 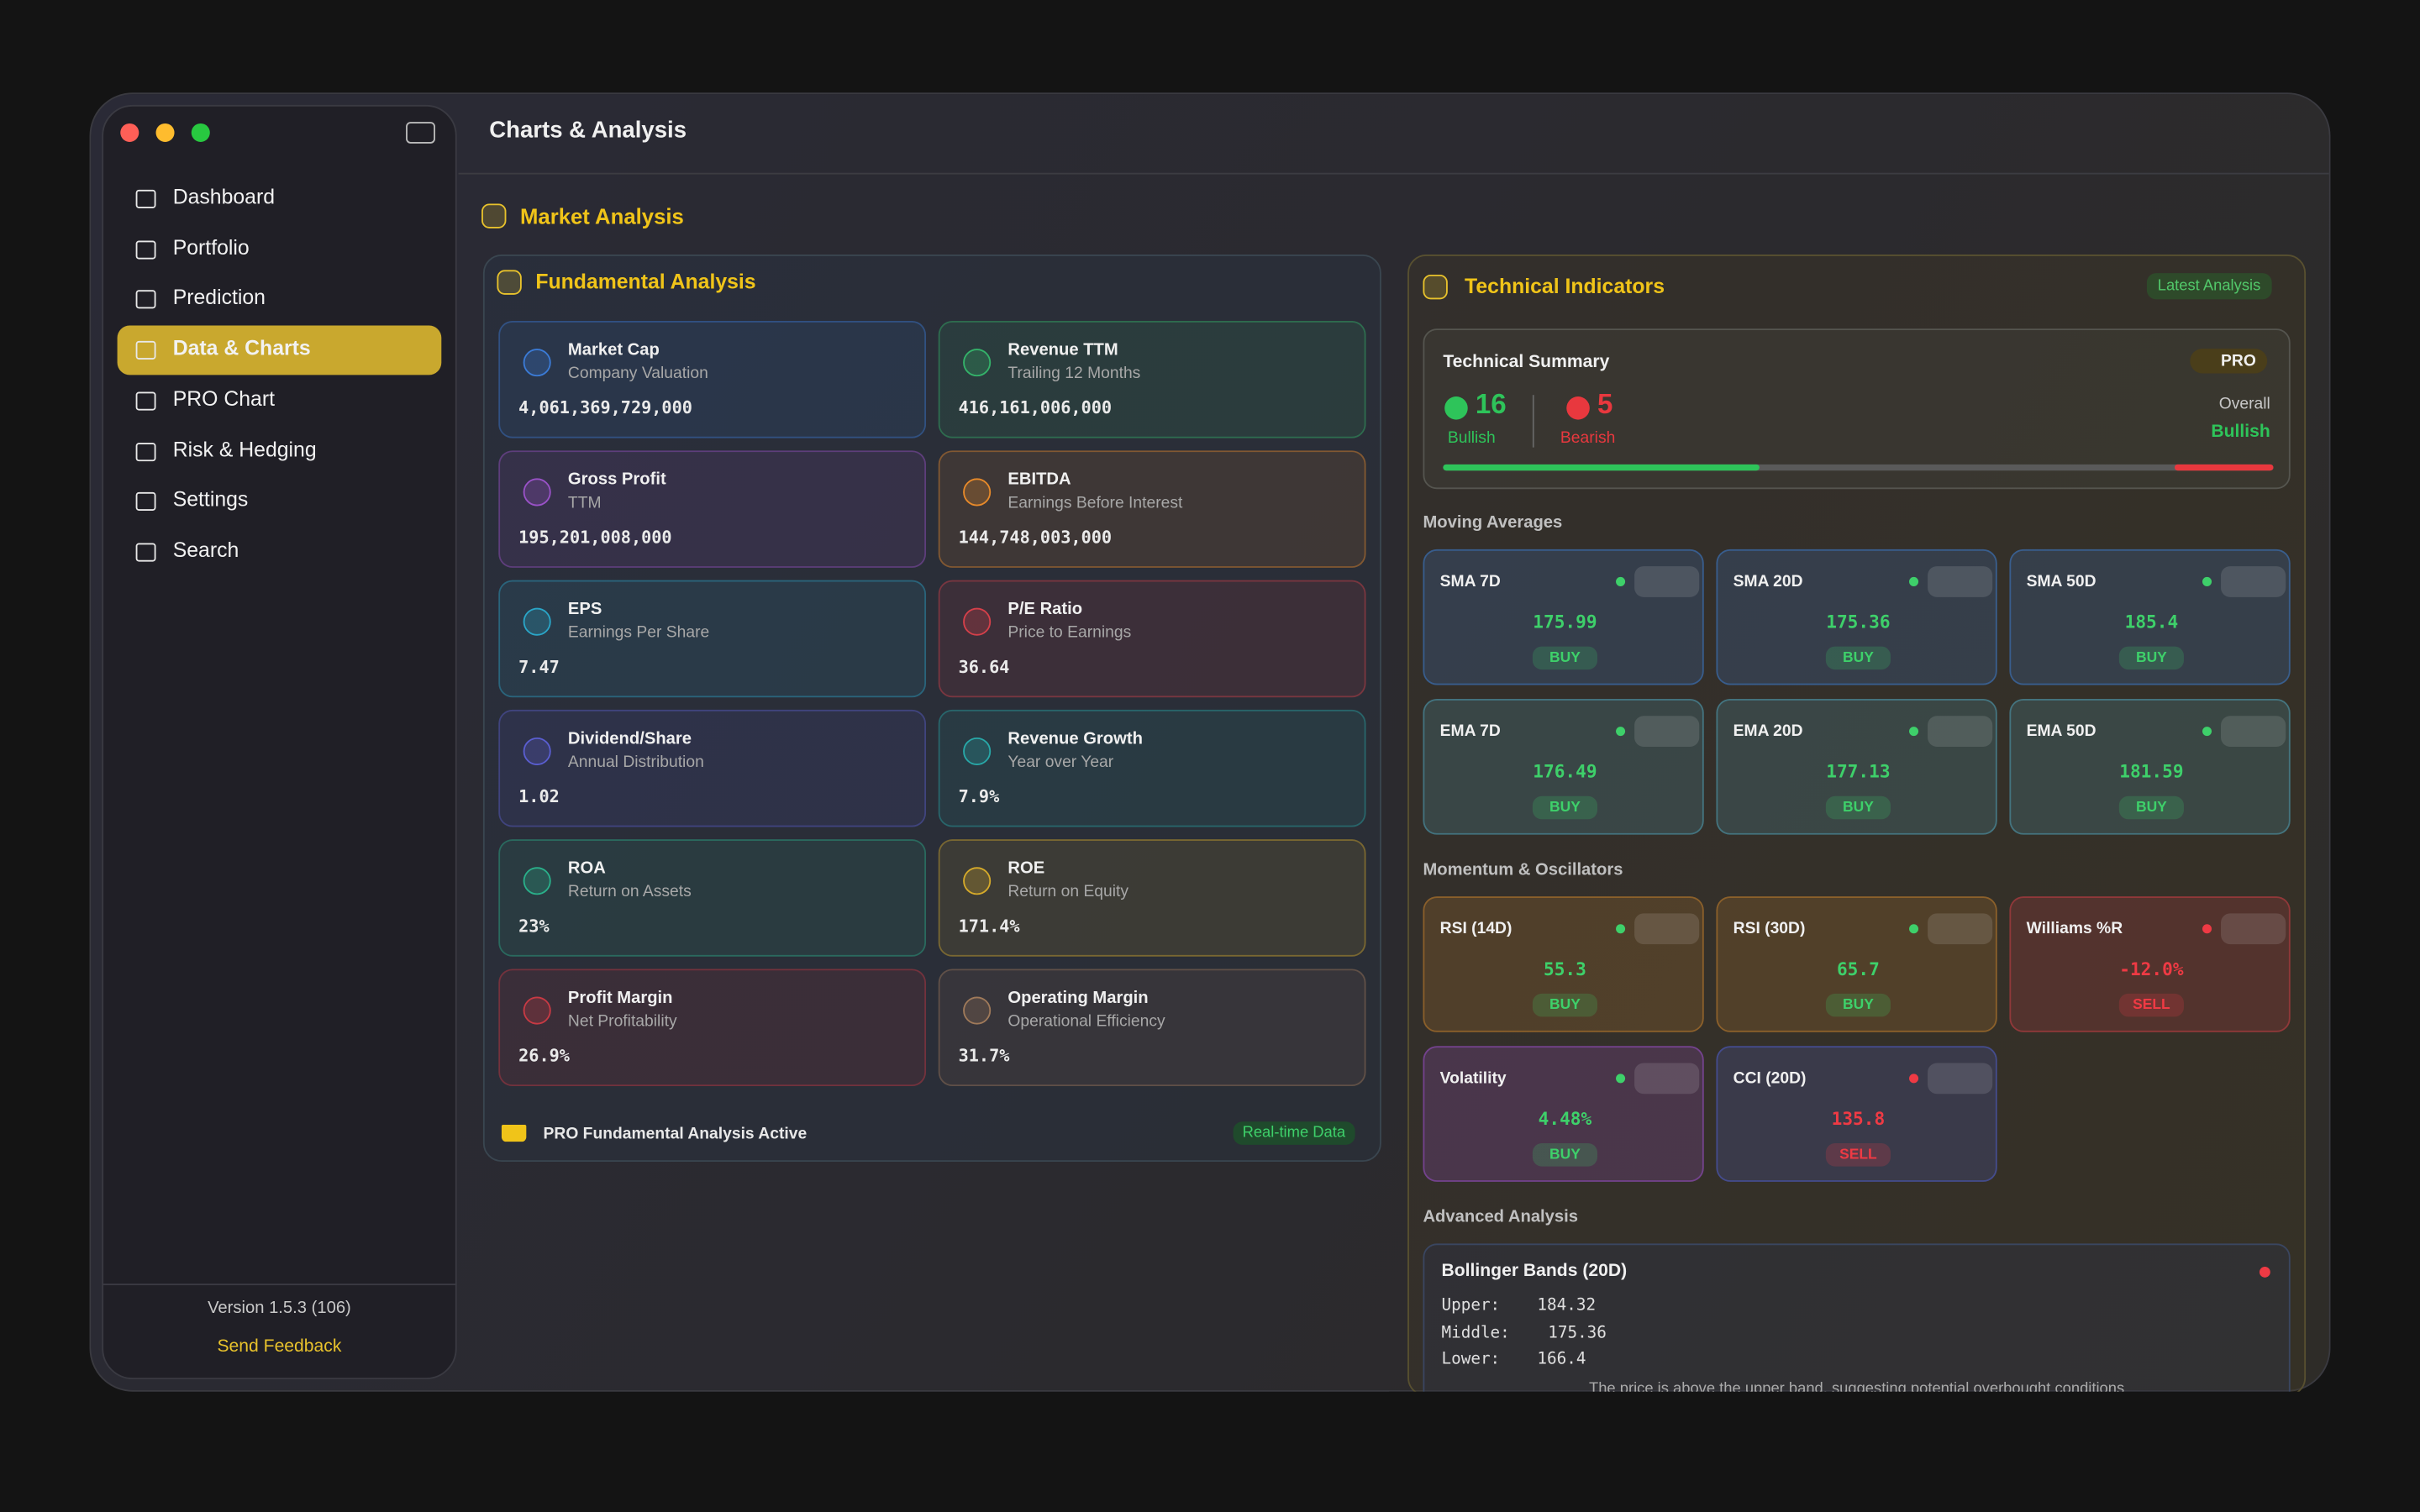 What do you see at coordinates (1858, 969) in the screenshot?
I see `indicator-value: 65.7` at bounding box center [1858, 969].